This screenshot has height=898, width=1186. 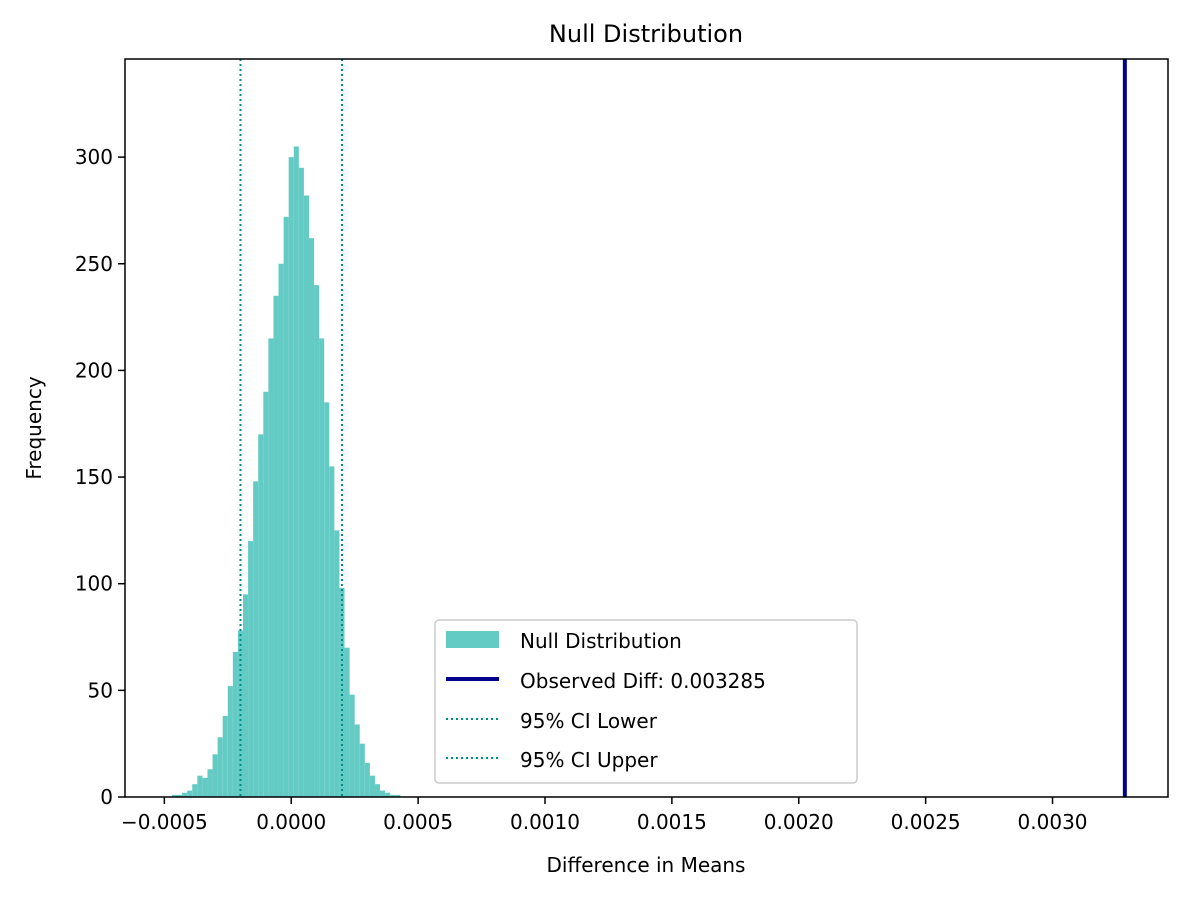 What do you see at coordinates (589, 760) in the screenshot?
I see `legend-label-ci-upper: 95% CI Upper` at bounding box center [589, 760].